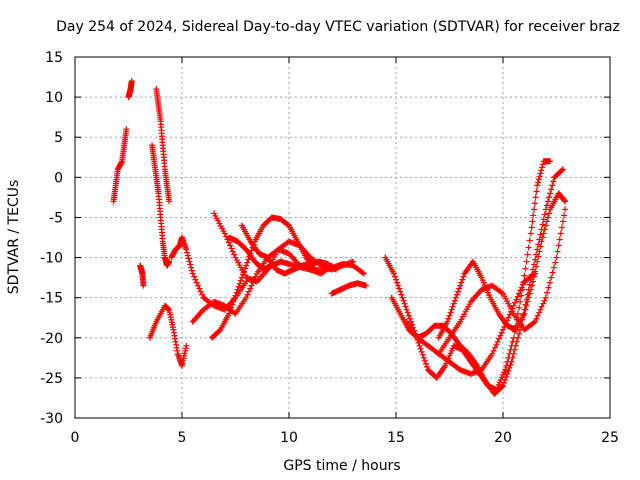 This screenshot has height=480, width=640. What do you see at coordinates (142, 275) in the screenshot?
I see `series-arc-c` at bounding box center [142, 275].